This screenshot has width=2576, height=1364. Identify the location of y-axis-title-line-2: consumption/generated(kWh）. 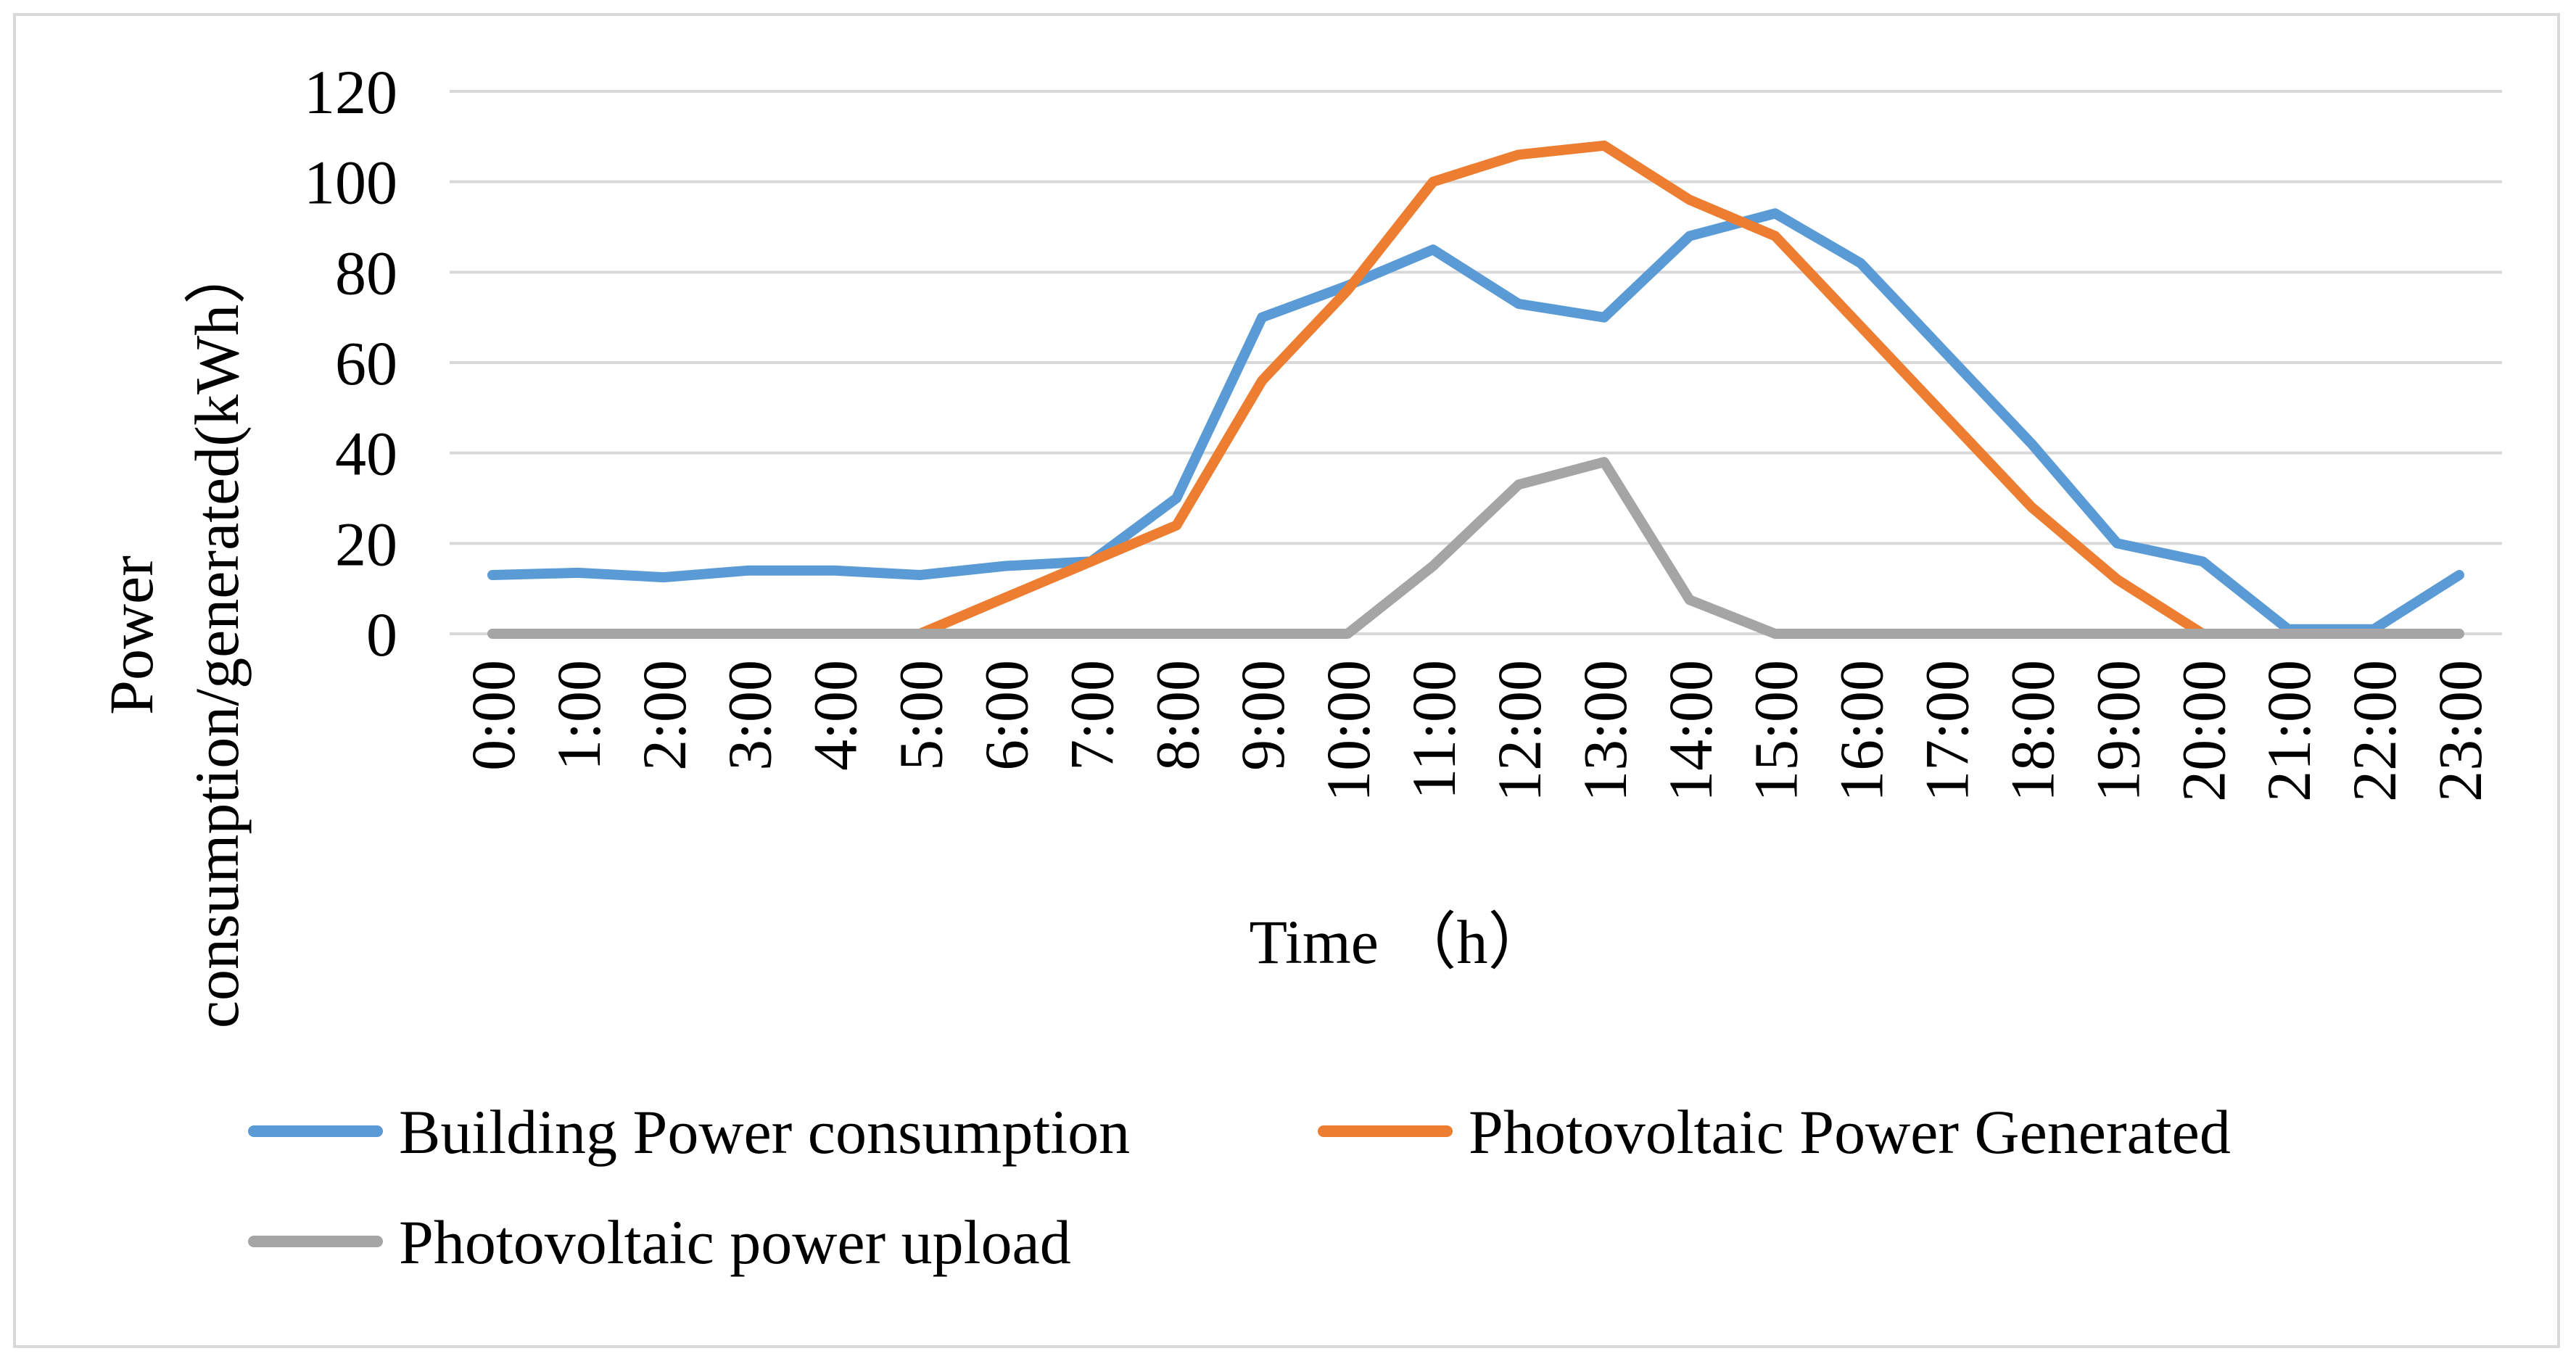
(217, 635).